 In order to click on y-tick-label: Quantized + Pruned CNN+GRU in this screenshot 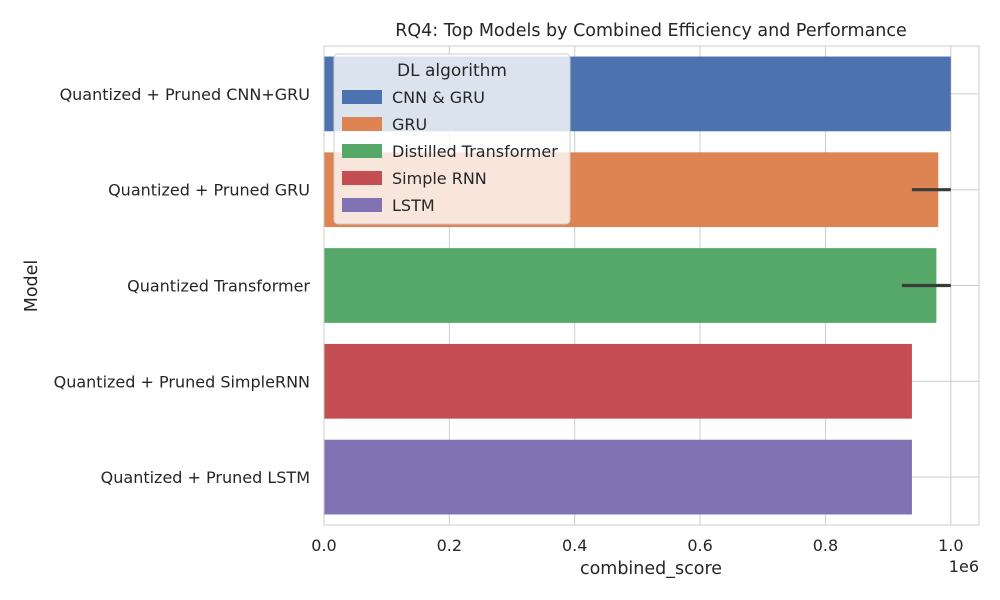, I will do `click(185, 94)`.